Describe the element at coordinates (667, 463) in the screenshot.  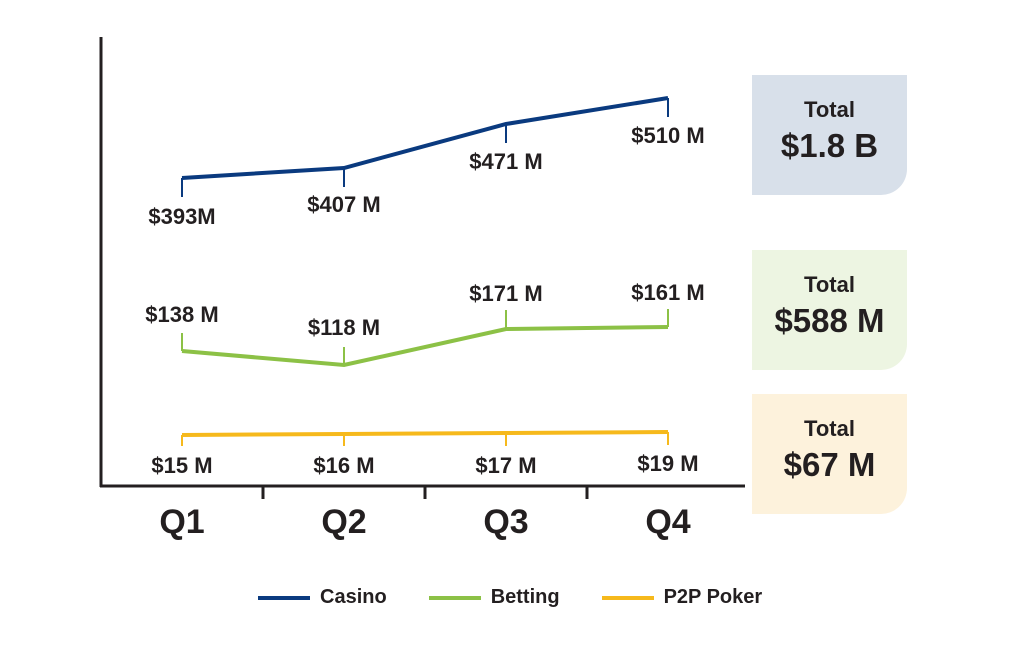
I see `data-label: $19 M` at that location.